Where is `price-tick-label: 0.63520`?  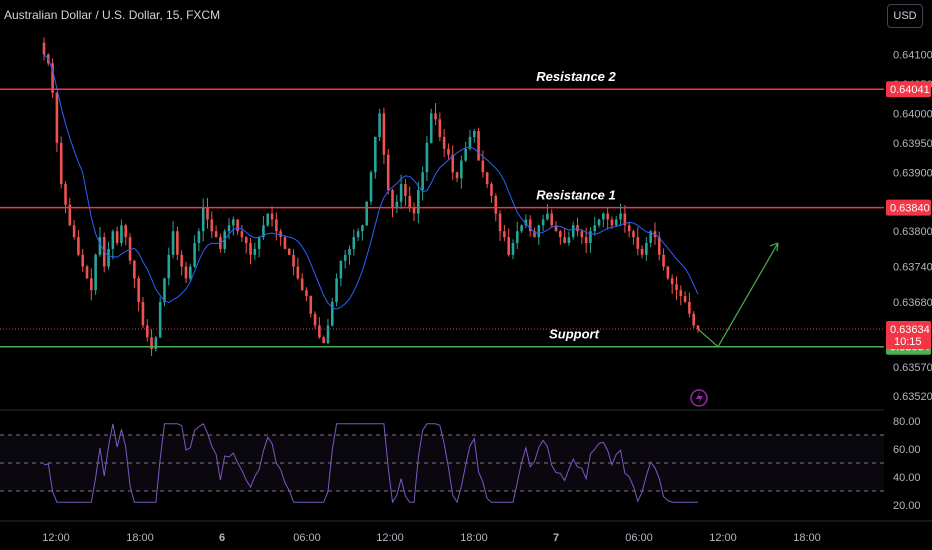
price-tick-label: 0.63520 is located at coordinates (912, 397).